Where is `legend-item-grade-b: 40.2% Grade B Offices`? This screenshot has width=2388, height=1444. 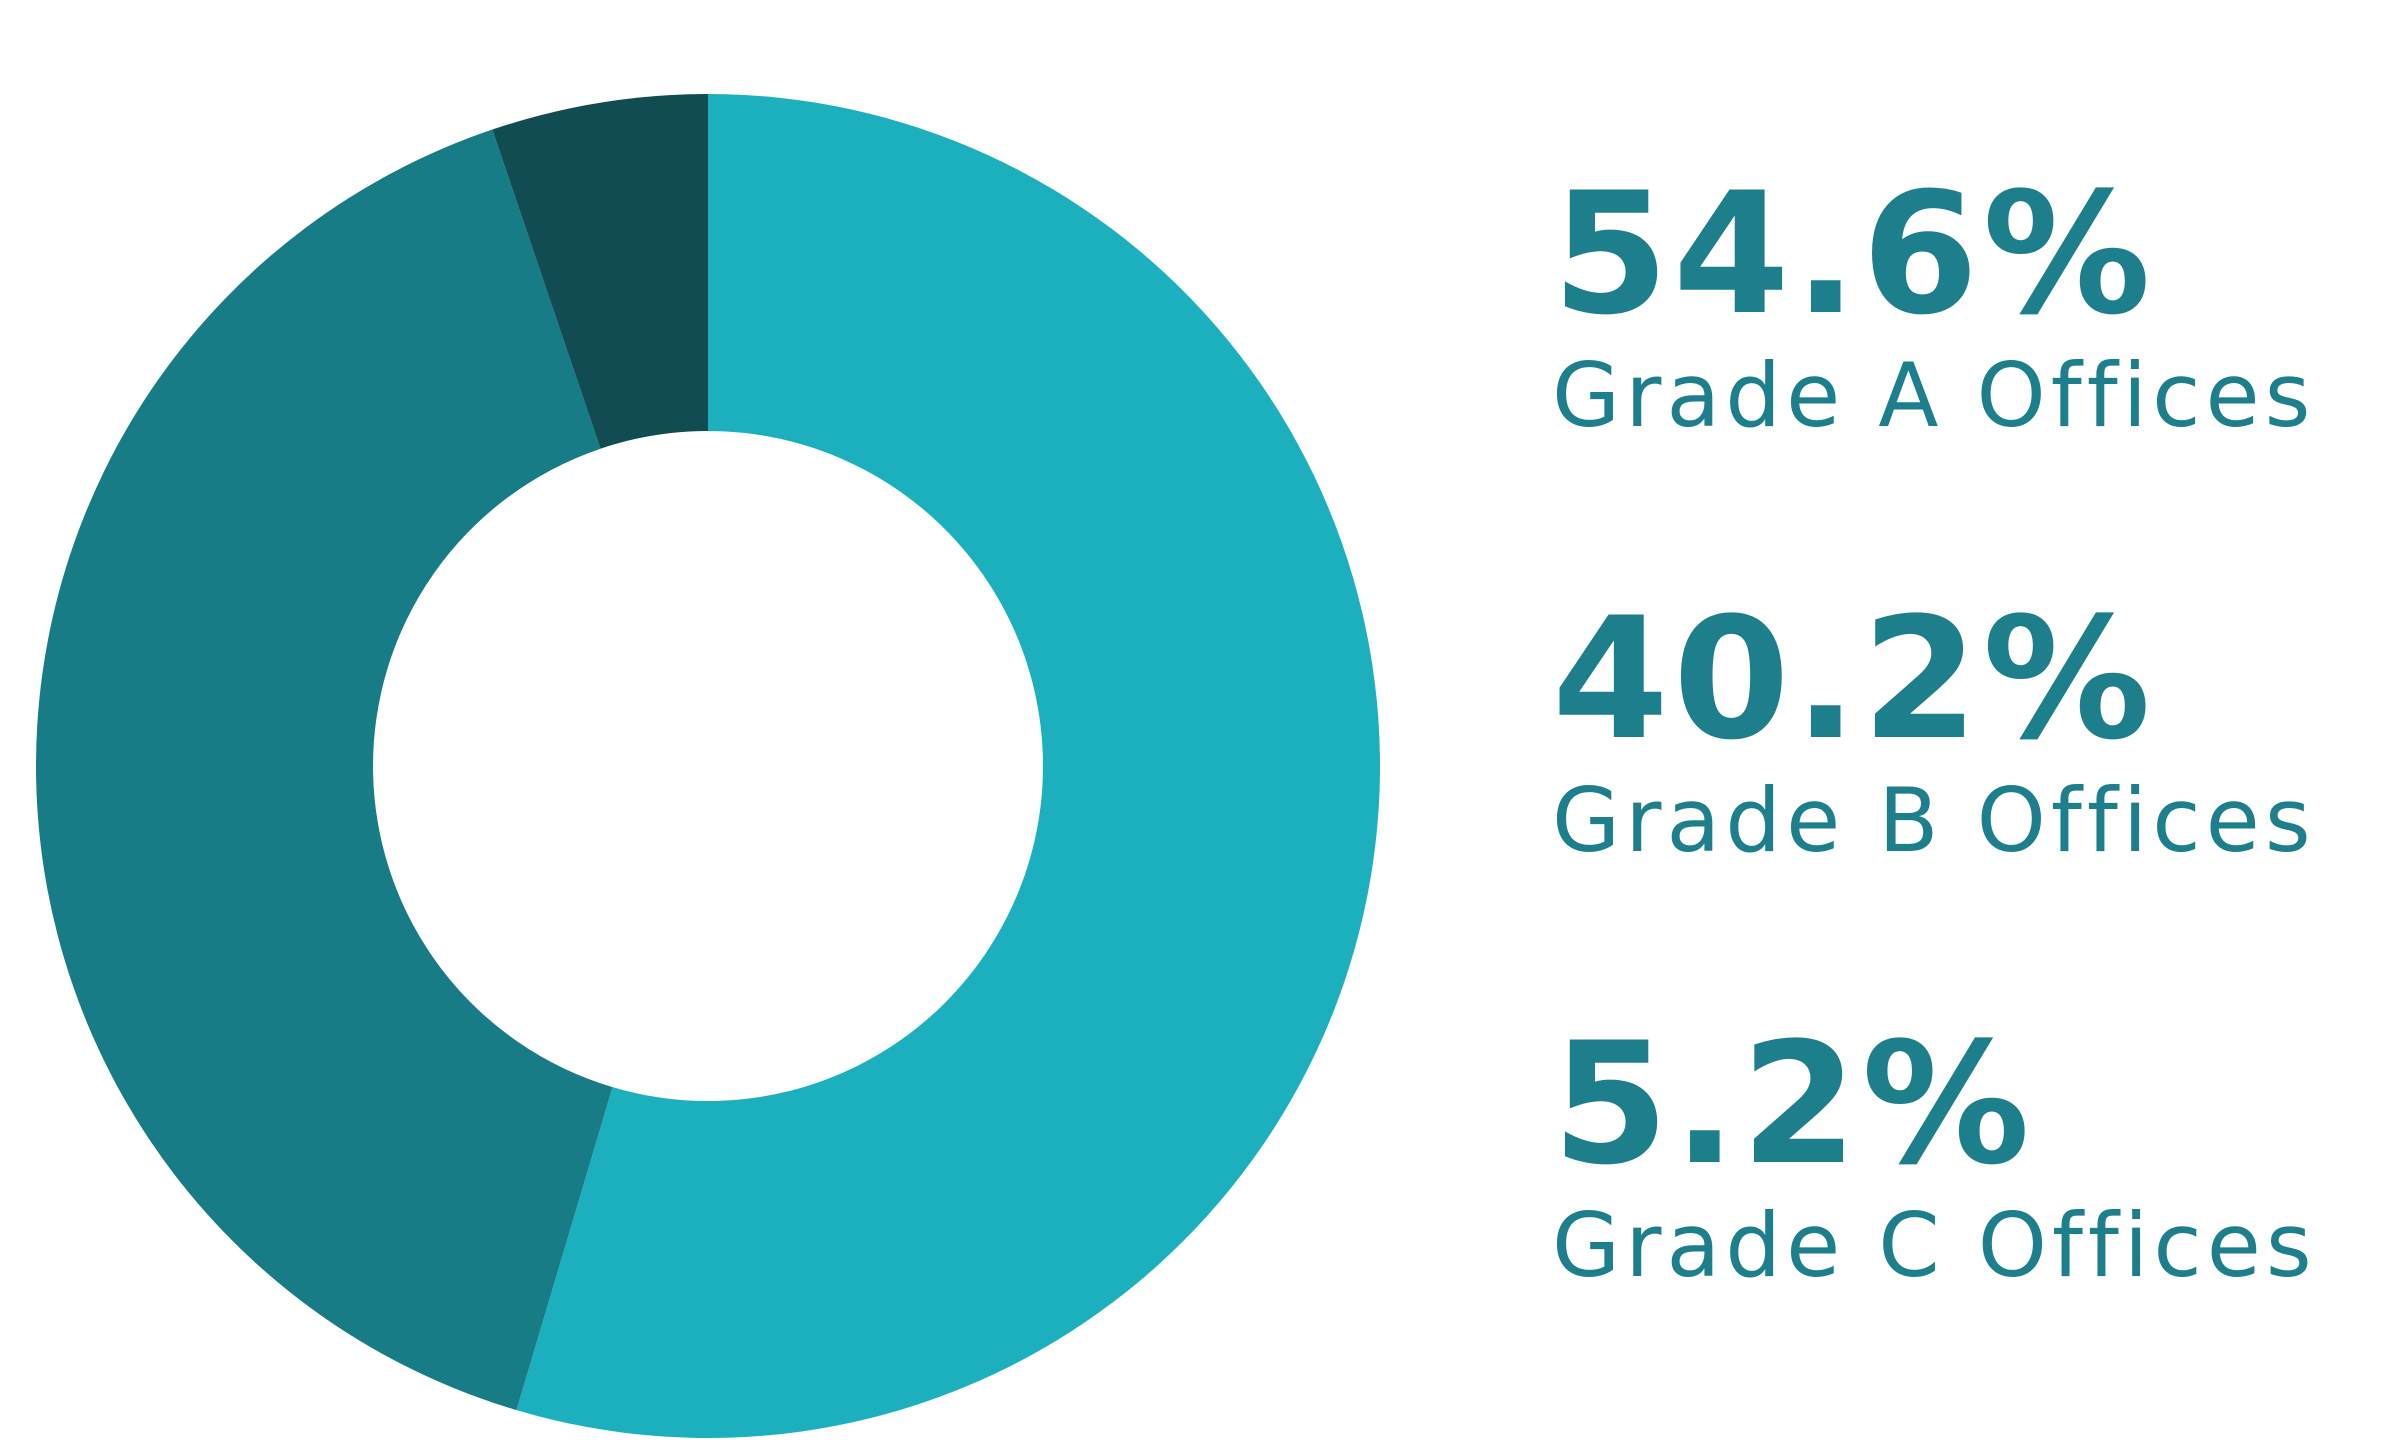 legend-item-grade-b: 40.2% Grade B Offices is located at coordinates (1952, 730).